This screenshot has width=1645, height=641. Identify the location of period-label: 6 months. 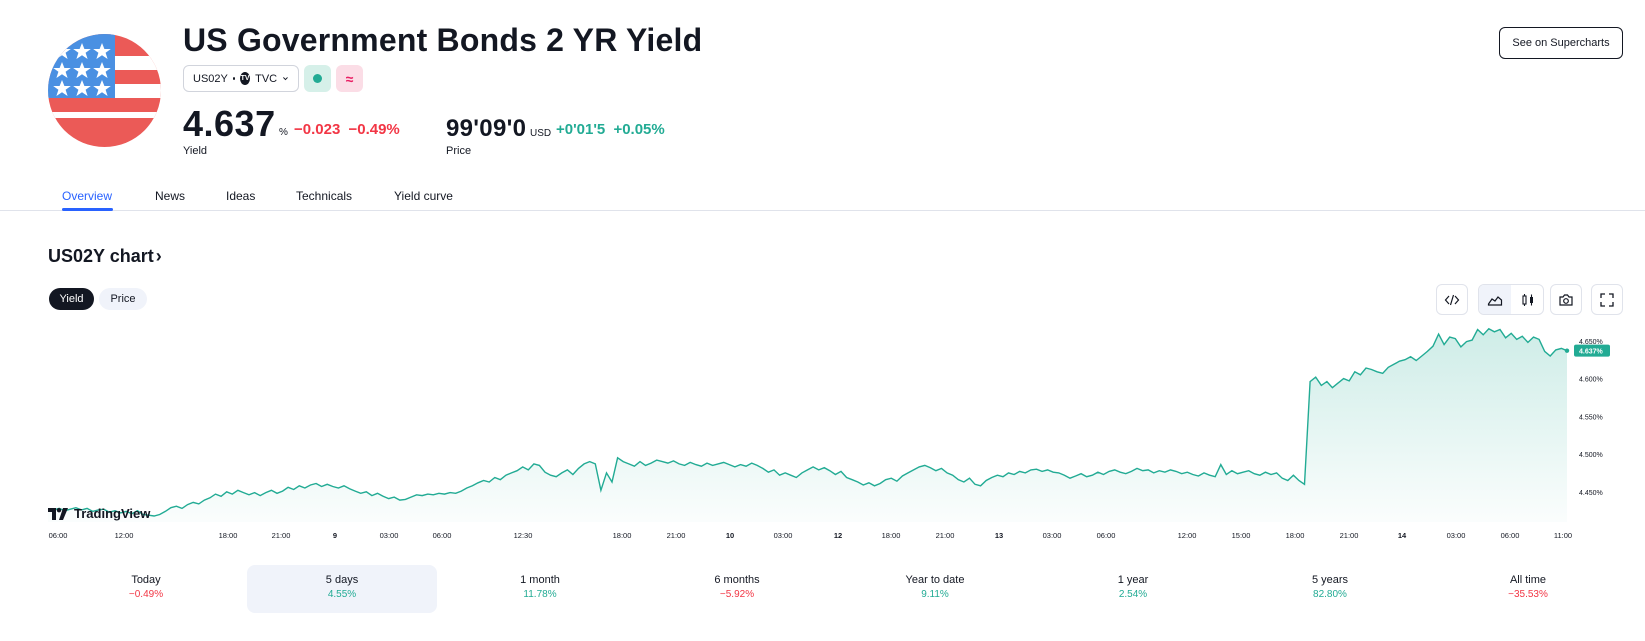
(737, 580).